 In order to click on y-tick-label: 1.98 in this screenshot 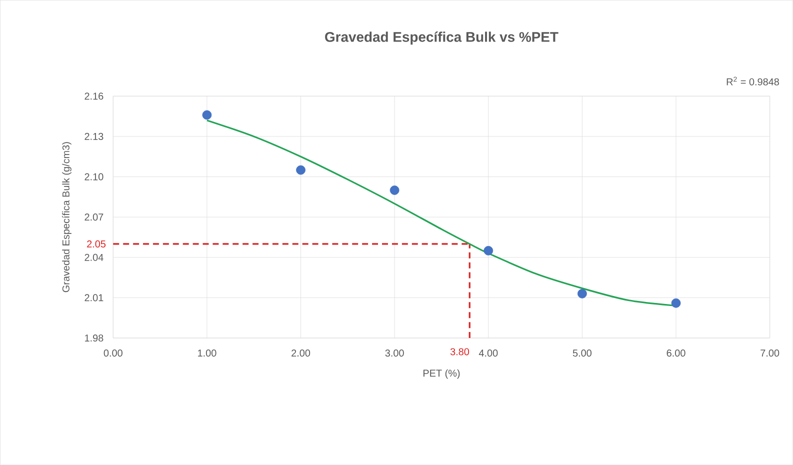, I will do `click(94, 338)`.